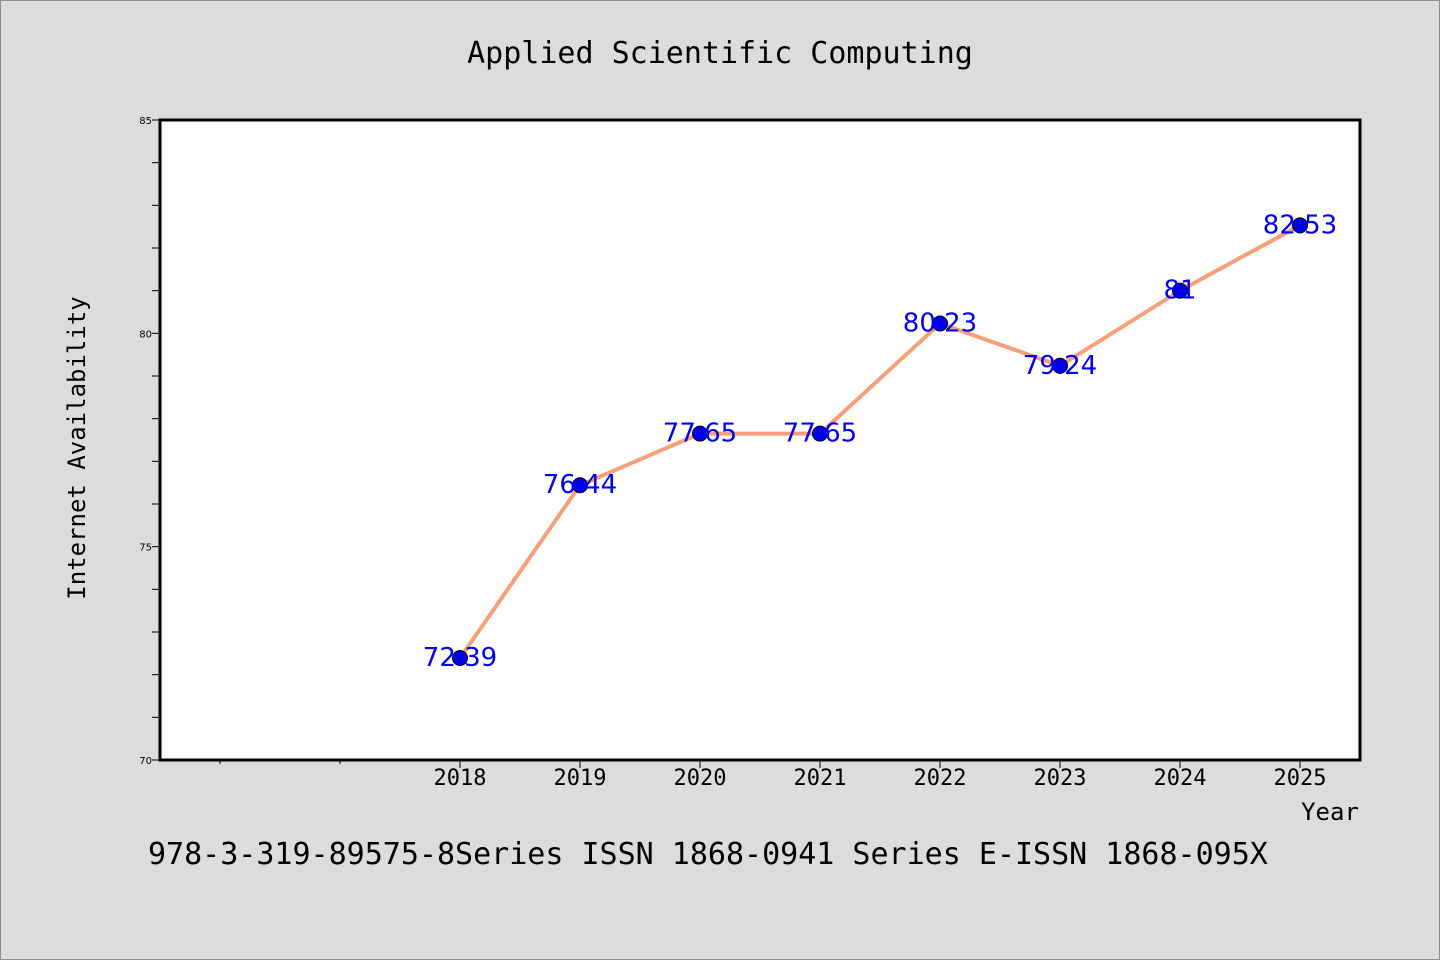 Image resolution: width=1440 pixels, height=960 pixels. I want to click on x-axis-label: Year, so click(1330, 812).